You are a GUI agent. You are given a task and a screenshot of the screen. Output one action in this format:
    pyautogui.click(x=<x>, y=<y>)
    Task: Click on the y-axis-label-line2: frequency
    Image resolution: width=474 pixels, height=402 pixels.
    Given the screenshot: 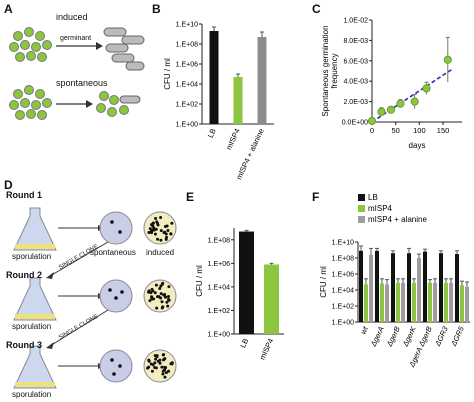 What is the action you would take?
    pyautogui.click(x=334, y=70)
    